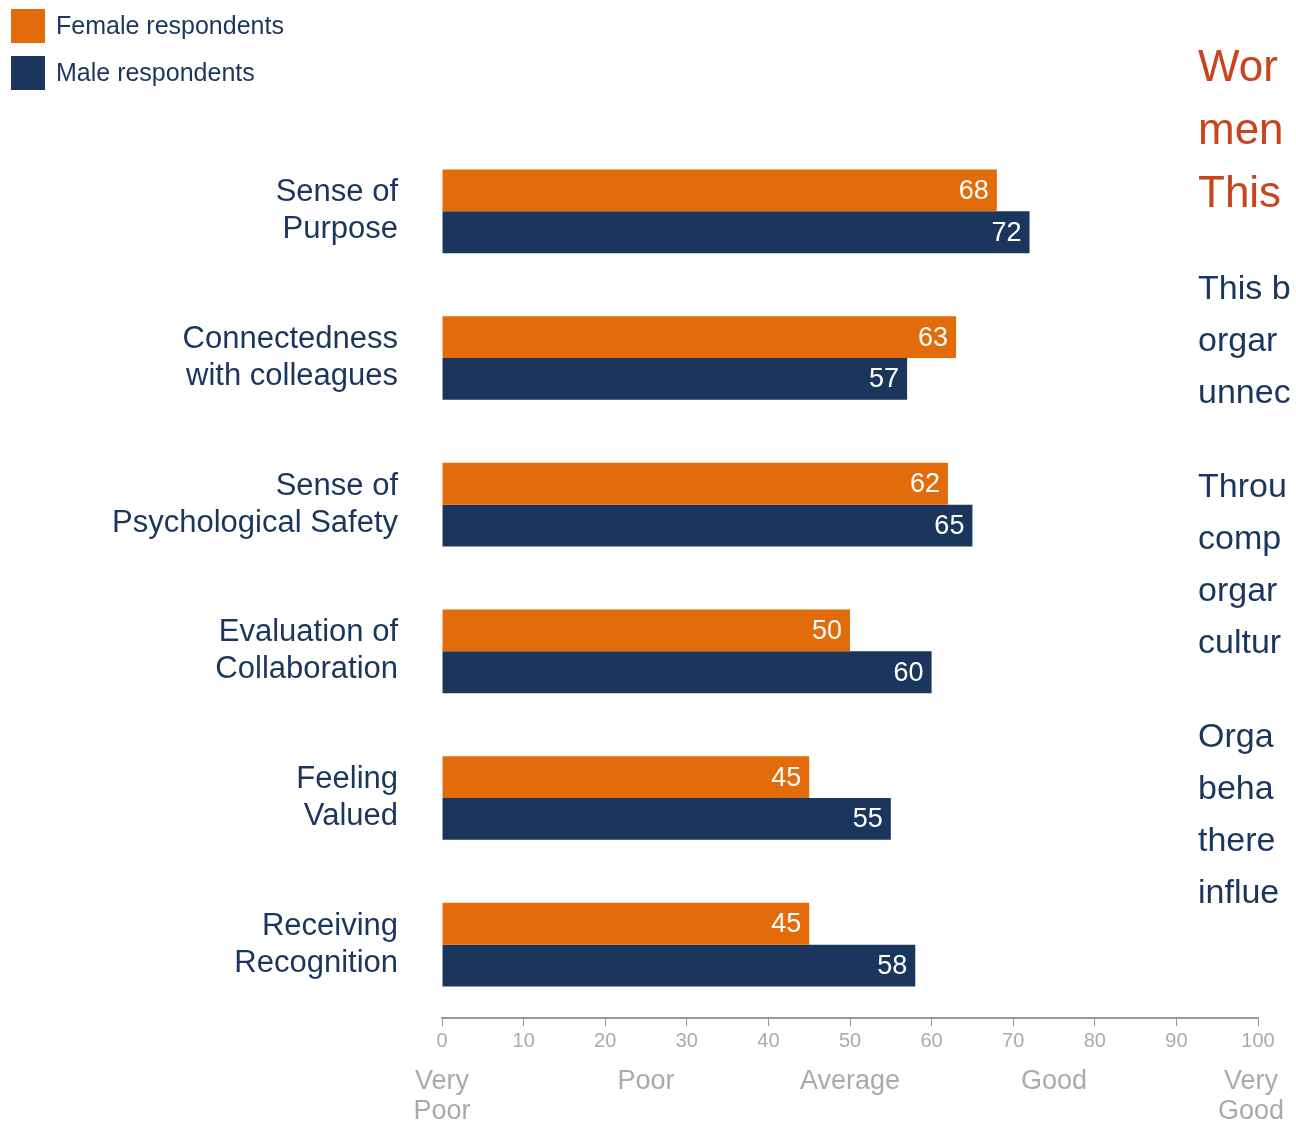 This screenshot has width=1296, height=1136. What do you see at coordinates (1094, 1039) in the screenshot?
I see `x-tick-label: 80` at bounding box center [1094, 1039].